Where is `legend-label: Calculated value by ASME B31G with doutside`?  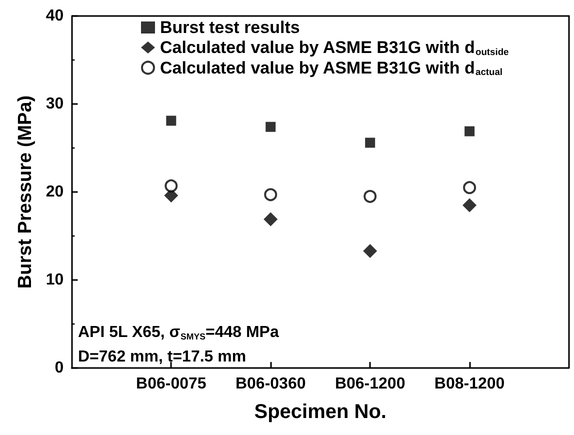
legend-label: Calculated value by ASME B31G with doutside is located at coordinates (334, 47).